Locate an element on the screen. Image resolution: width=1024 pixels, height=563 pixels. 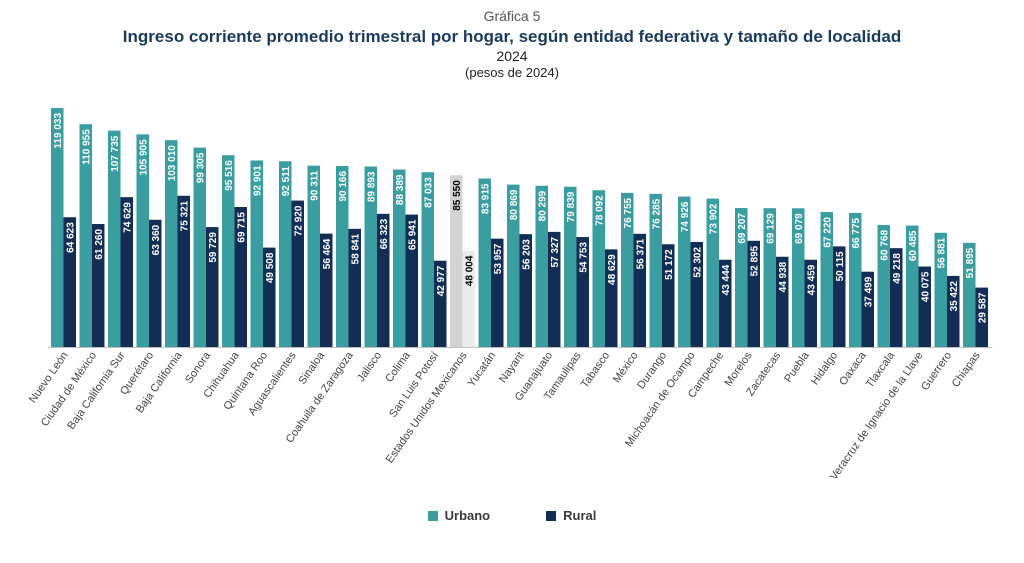
data-label-urbano: 110 955 is located at coordinates (86, 147).